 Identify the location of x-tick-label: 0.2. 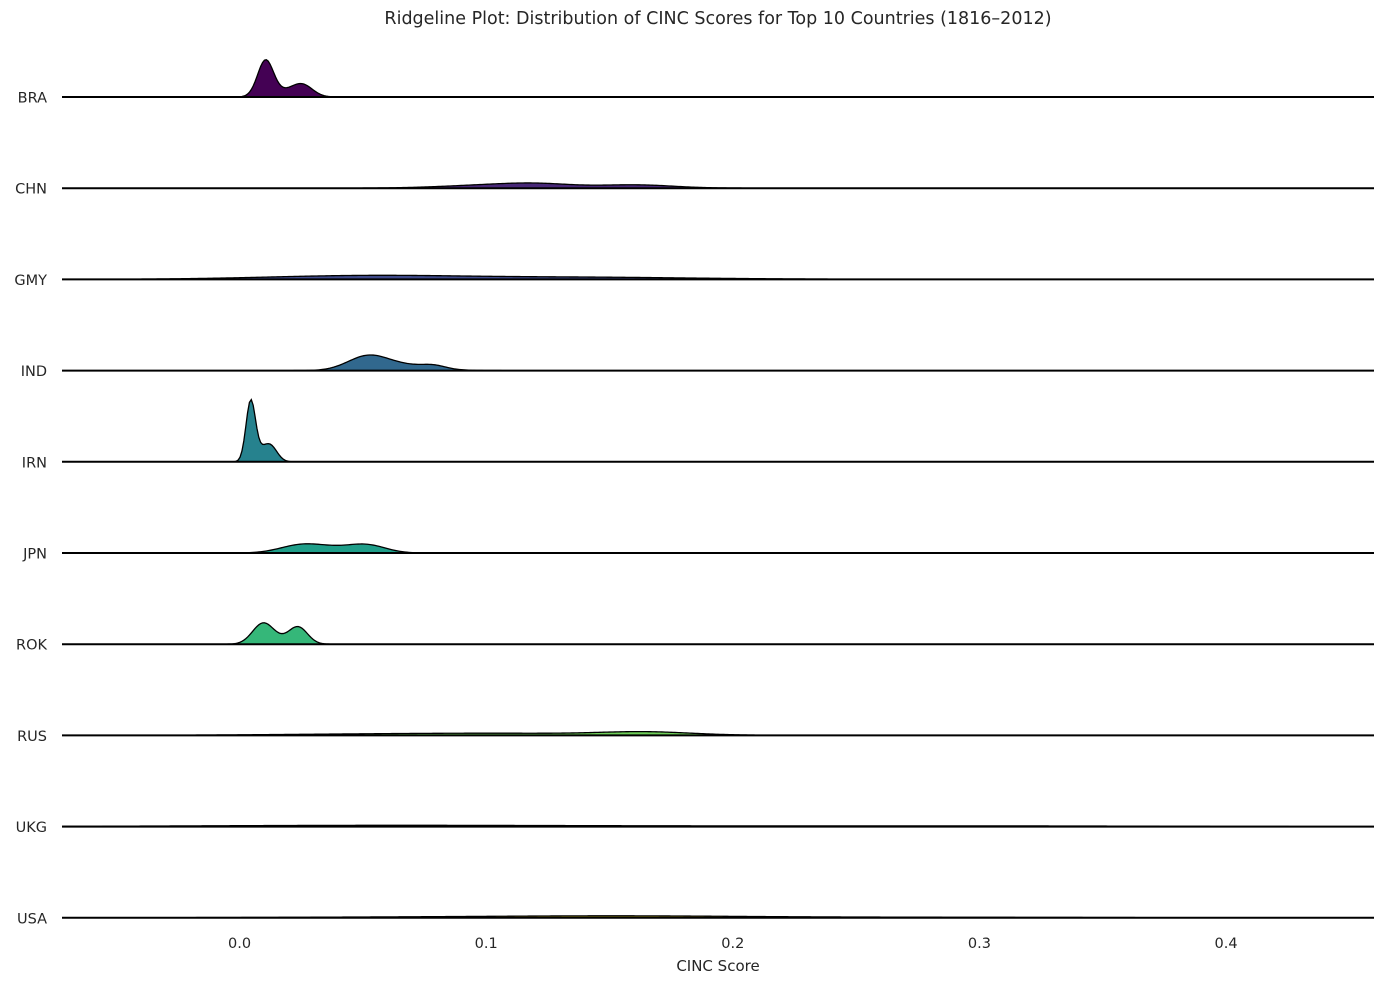
(732, 944).